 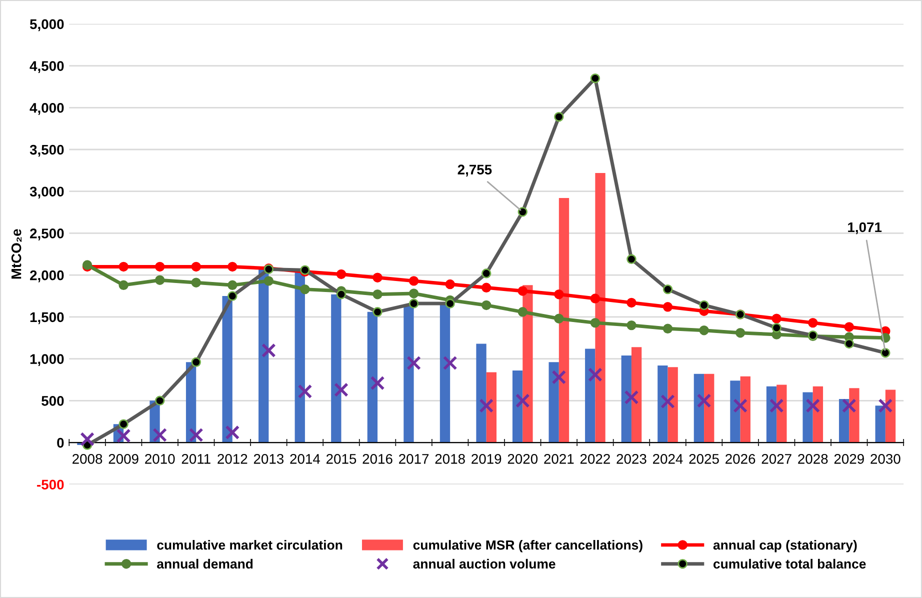 What do you see at coordinates (305, 459) in the screenshot?
I see `x-tick-label: 2014` at bounding box center [305, 459].